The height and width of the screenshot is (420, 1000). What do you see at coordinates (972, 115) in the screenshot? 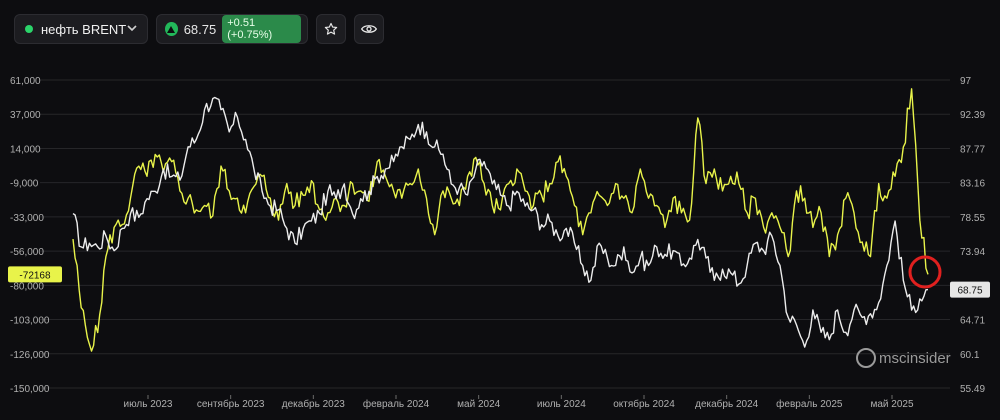
I see `right-tick-label: 92.39` at bounding box center [972, 115].